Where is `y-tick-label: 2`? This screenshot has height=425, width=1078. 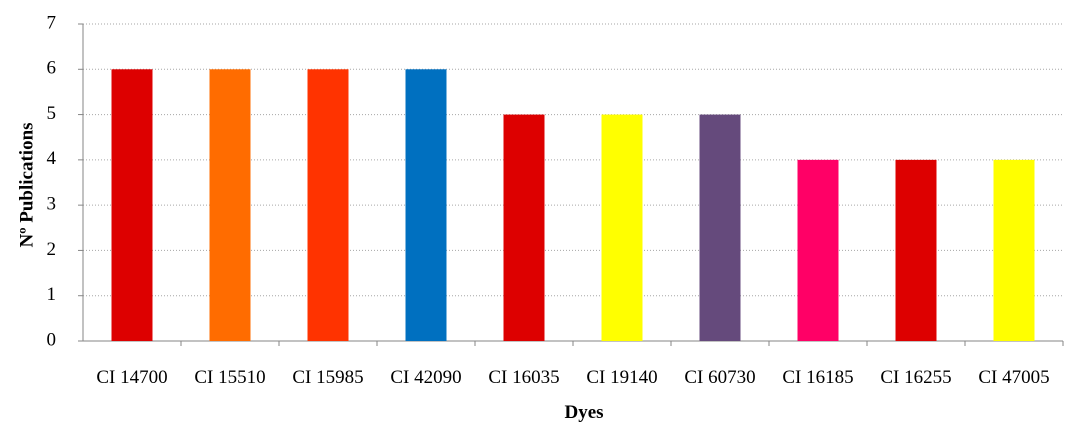 y-tick-label: 2 is located at coordinates (52, 249).